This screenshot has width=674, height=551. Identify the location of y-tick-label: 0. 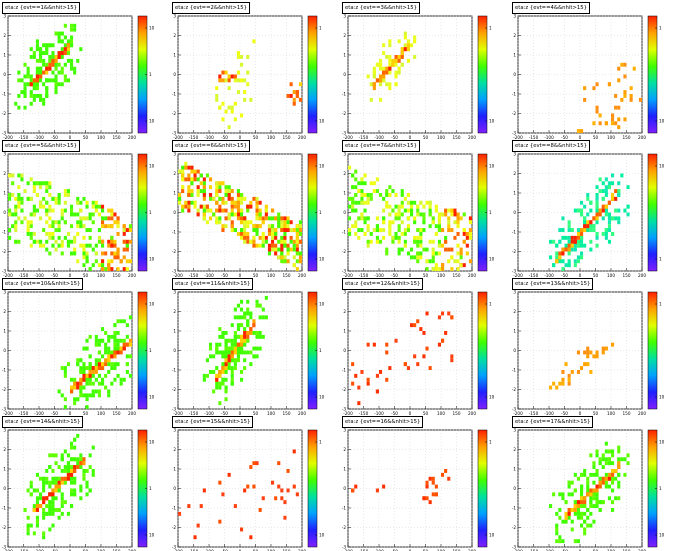
(174, 350).